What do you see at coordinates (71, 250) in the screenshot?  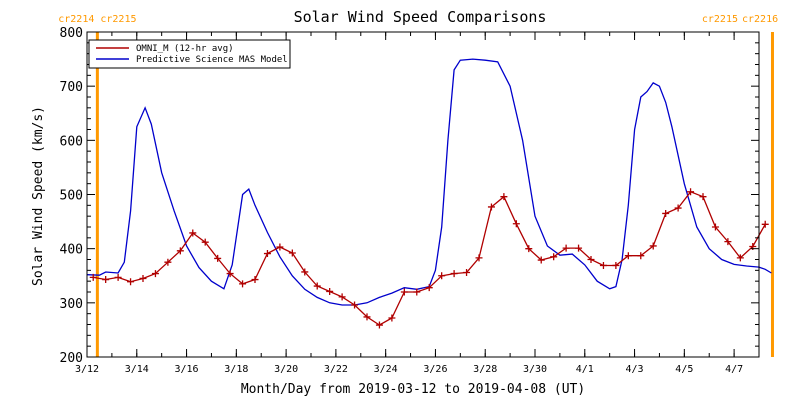 I see `y-tick-label: 400` at bounding box center [71, 250].